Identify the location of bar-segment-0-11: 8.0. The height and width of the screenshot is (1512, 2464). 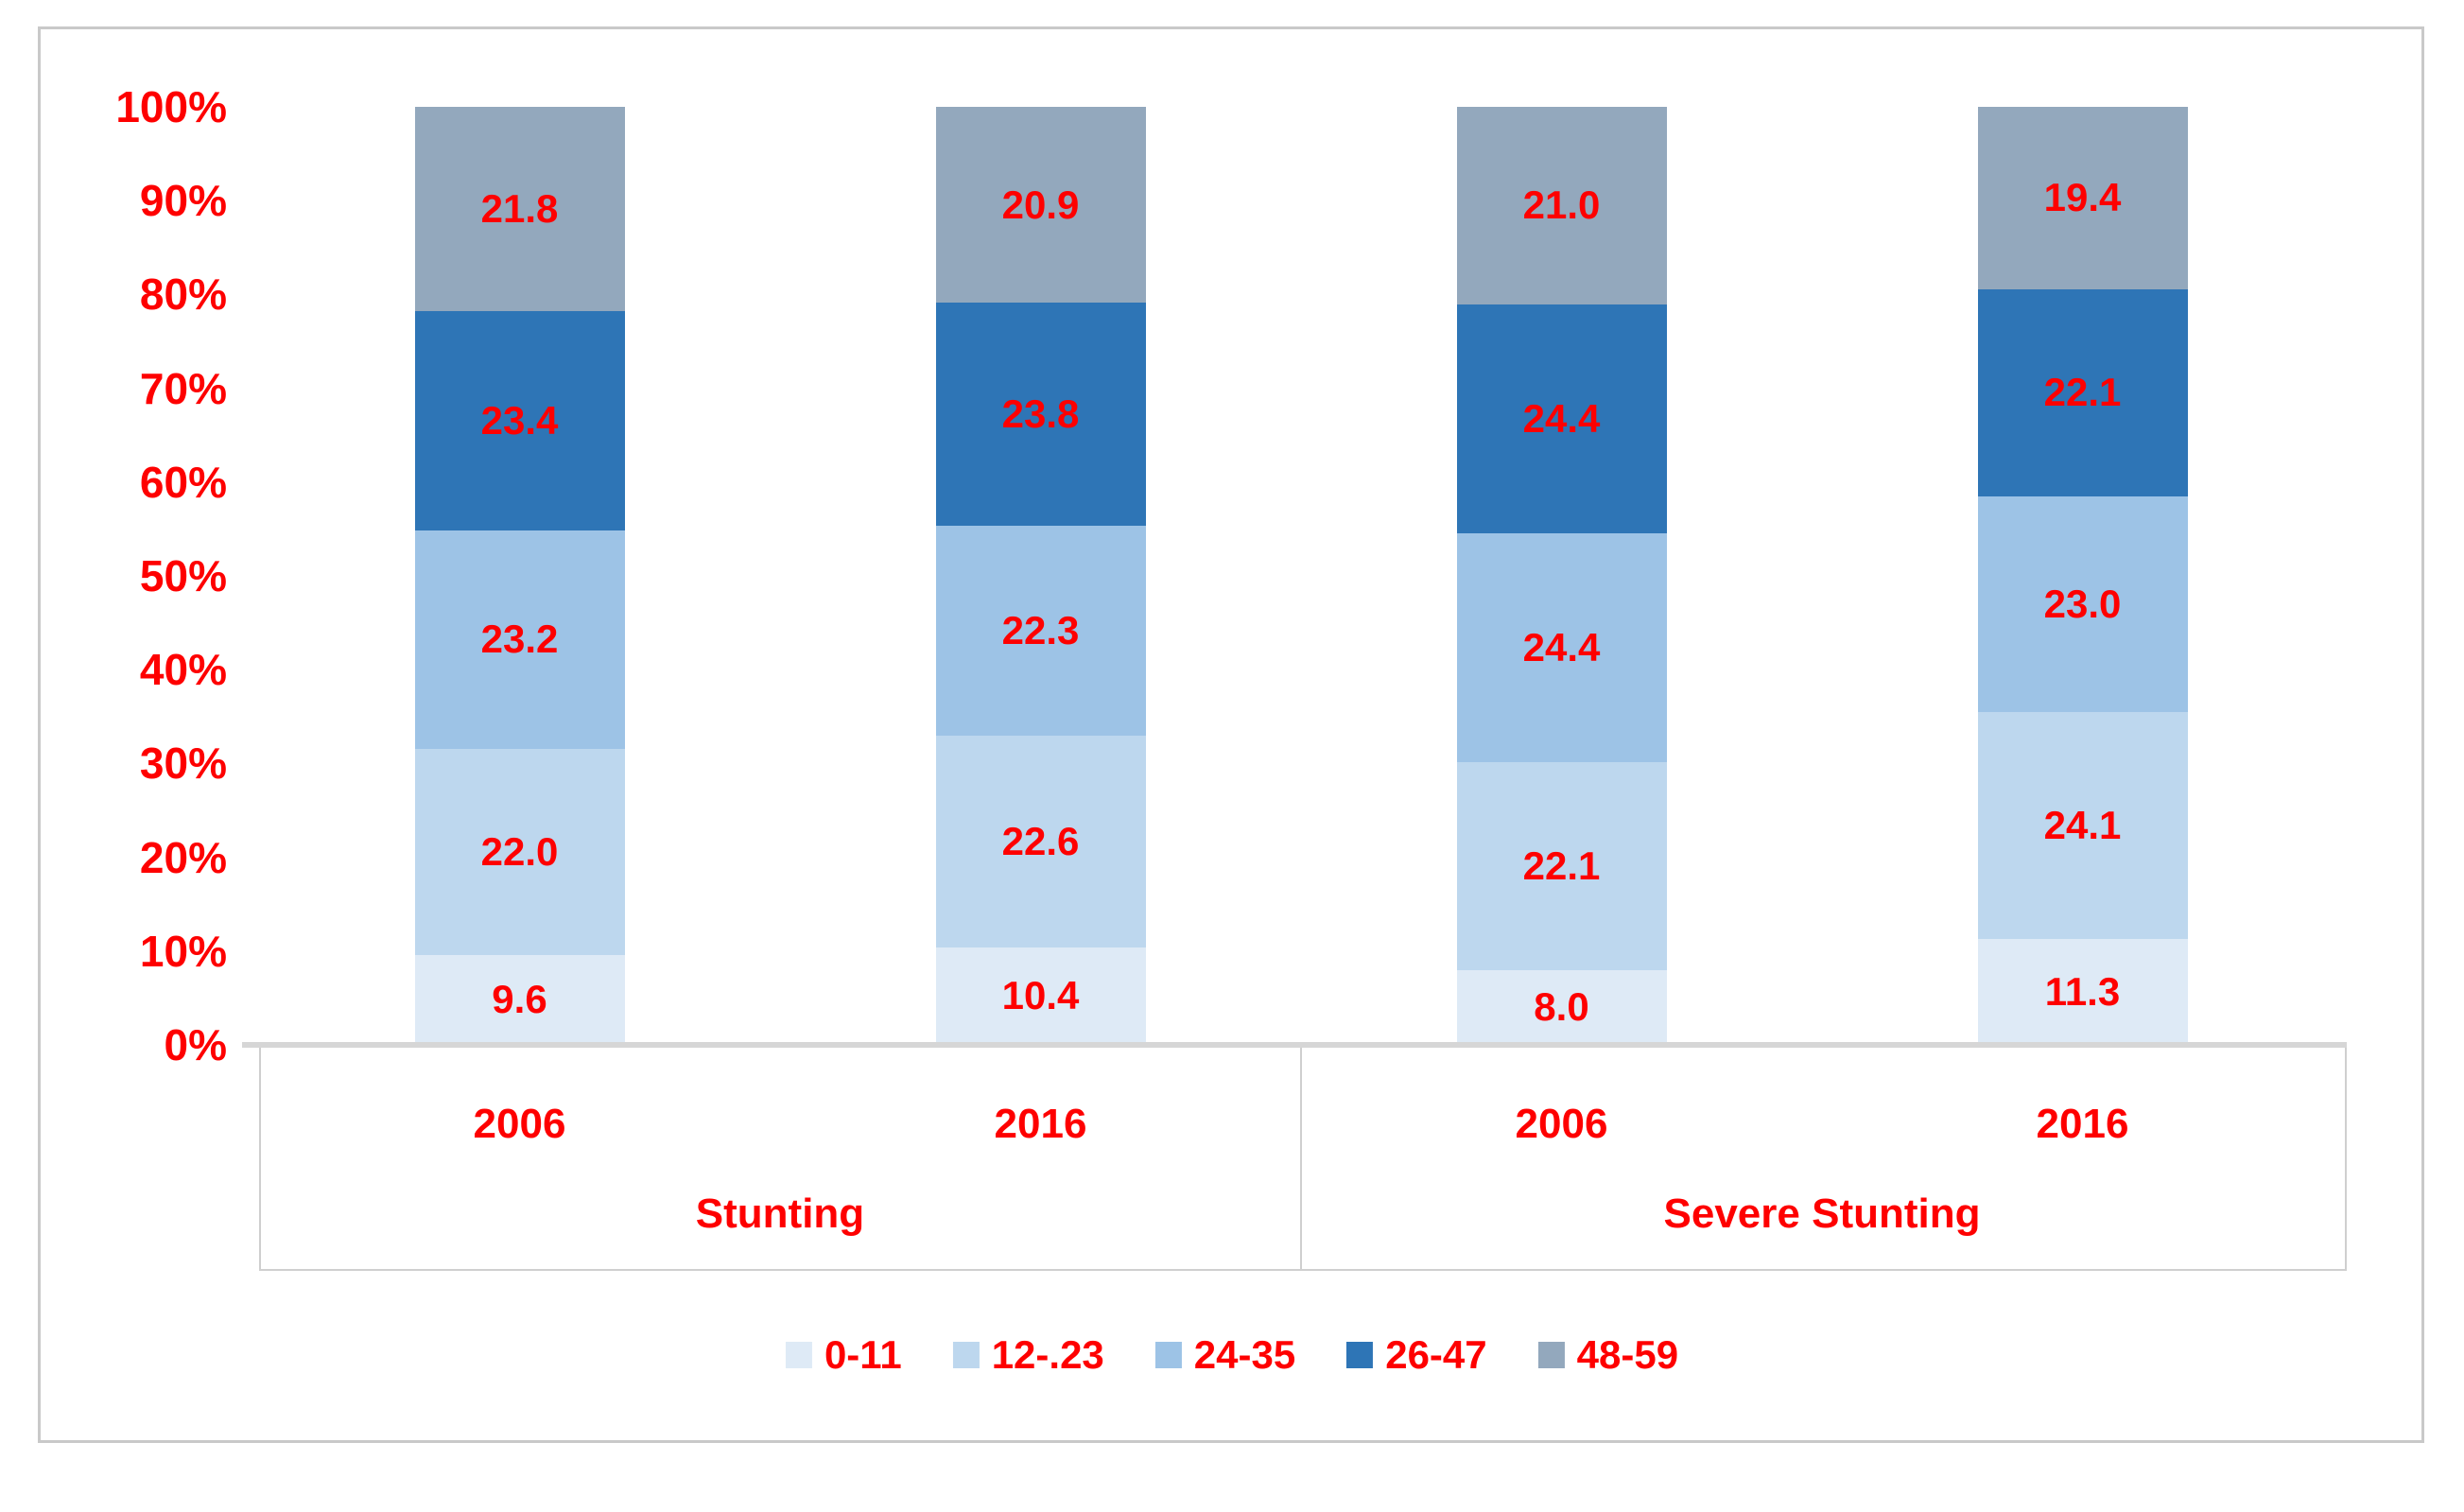
(1561, 1007).